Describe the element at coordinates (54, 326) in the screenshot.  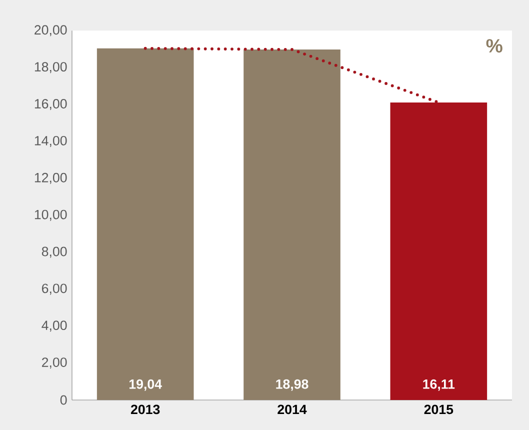
I see `y-tick-label: 4,00` at that location.